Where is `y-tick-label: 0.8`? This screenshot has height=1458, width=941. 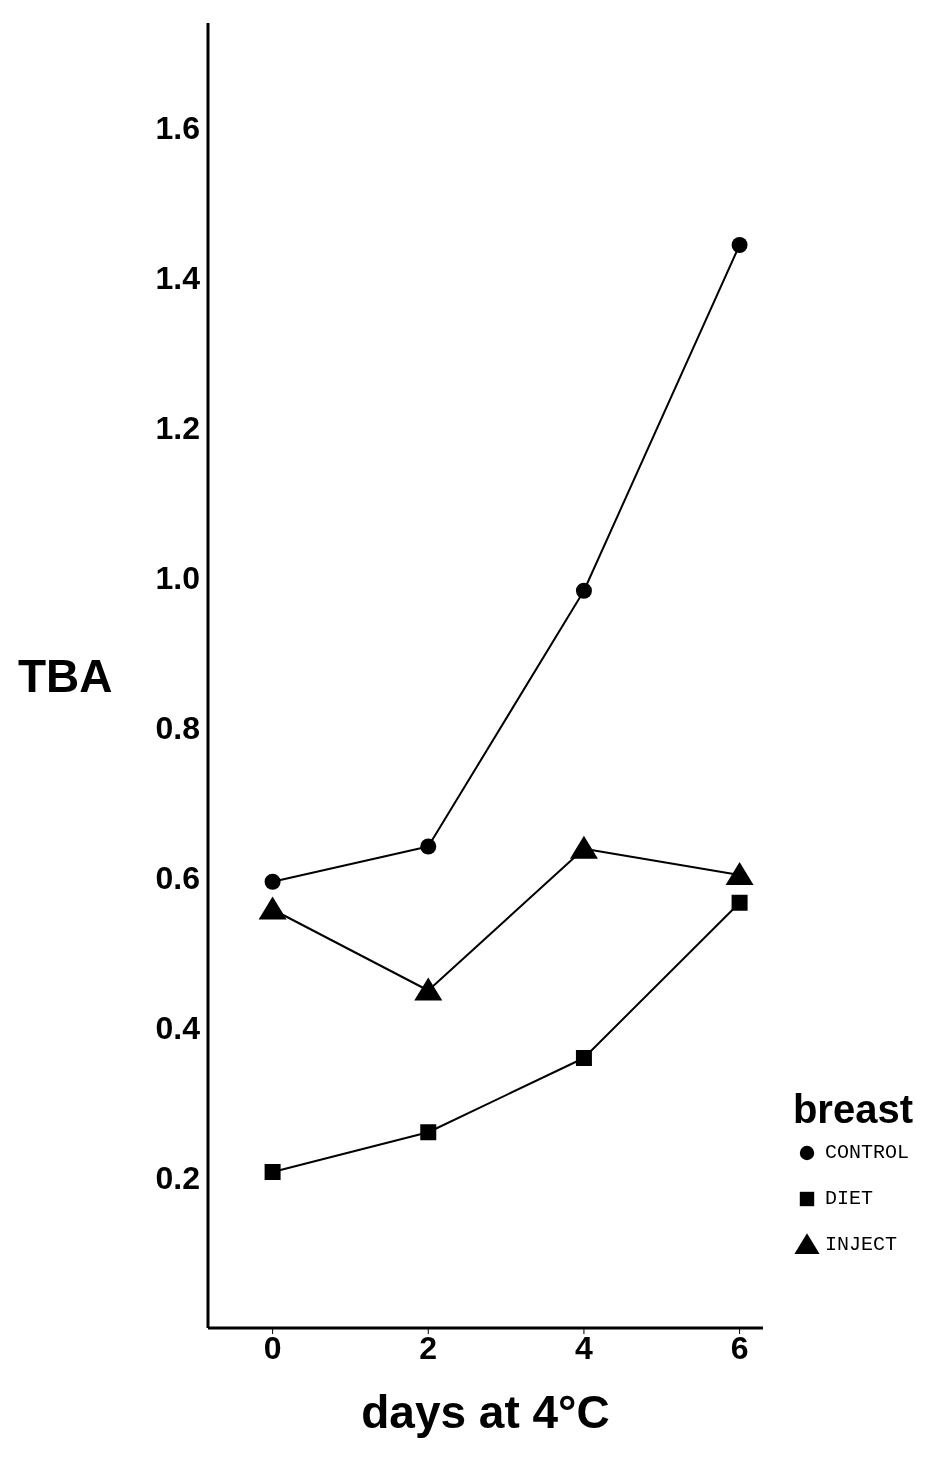
y-tick-label: 0.8 is located at coordinates (177, 728).